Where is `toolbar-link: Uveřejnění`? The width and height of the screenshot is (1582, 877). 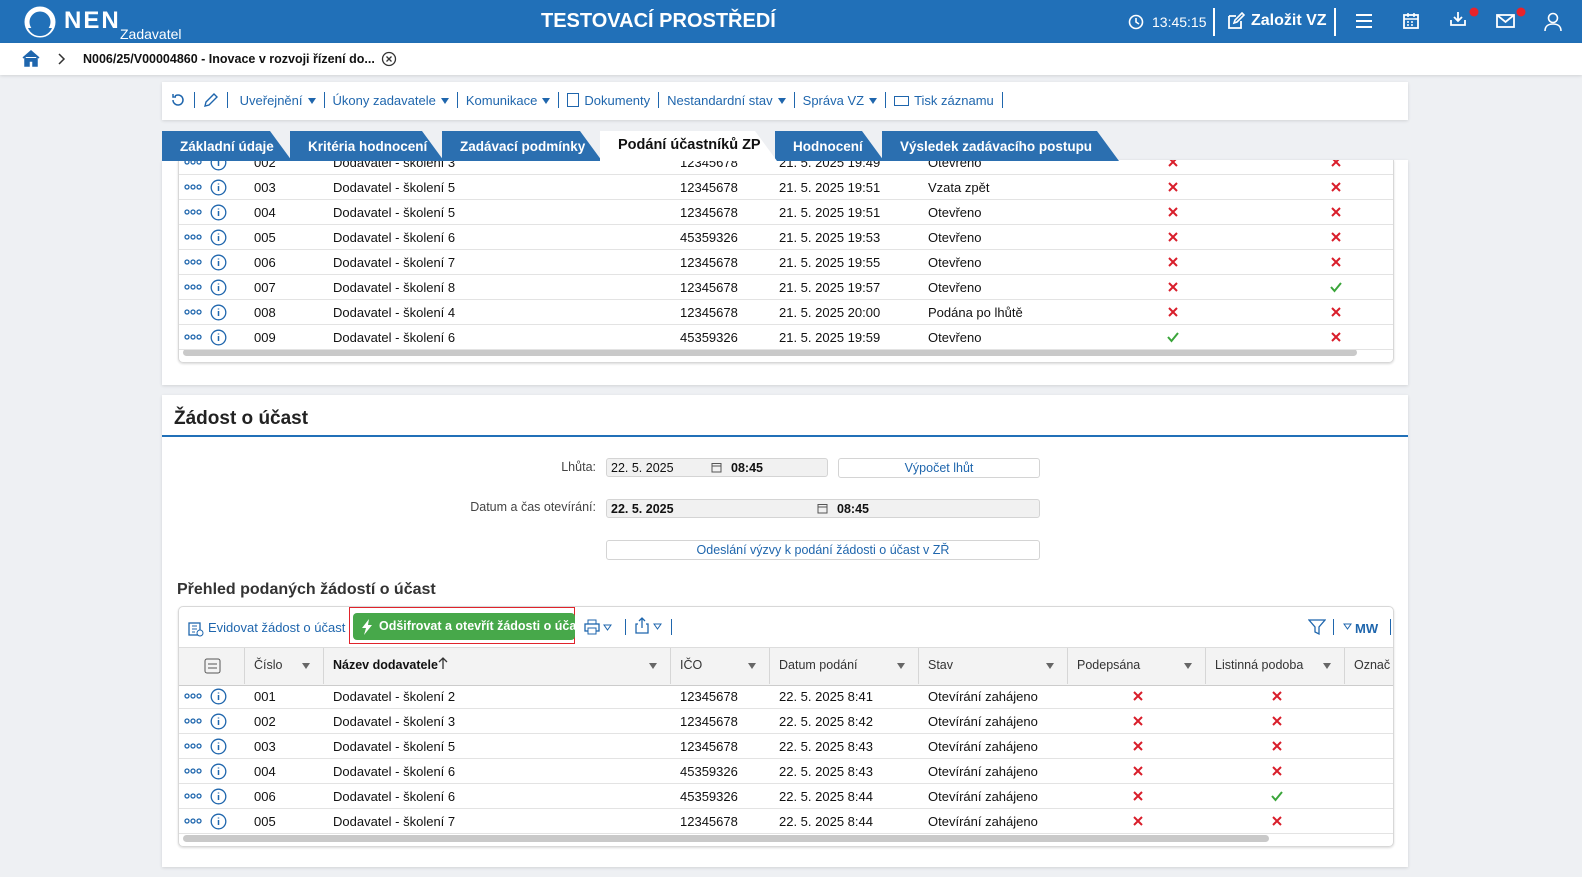
toolbar-link: Uveřejnění is located at coordinates (271, 100).